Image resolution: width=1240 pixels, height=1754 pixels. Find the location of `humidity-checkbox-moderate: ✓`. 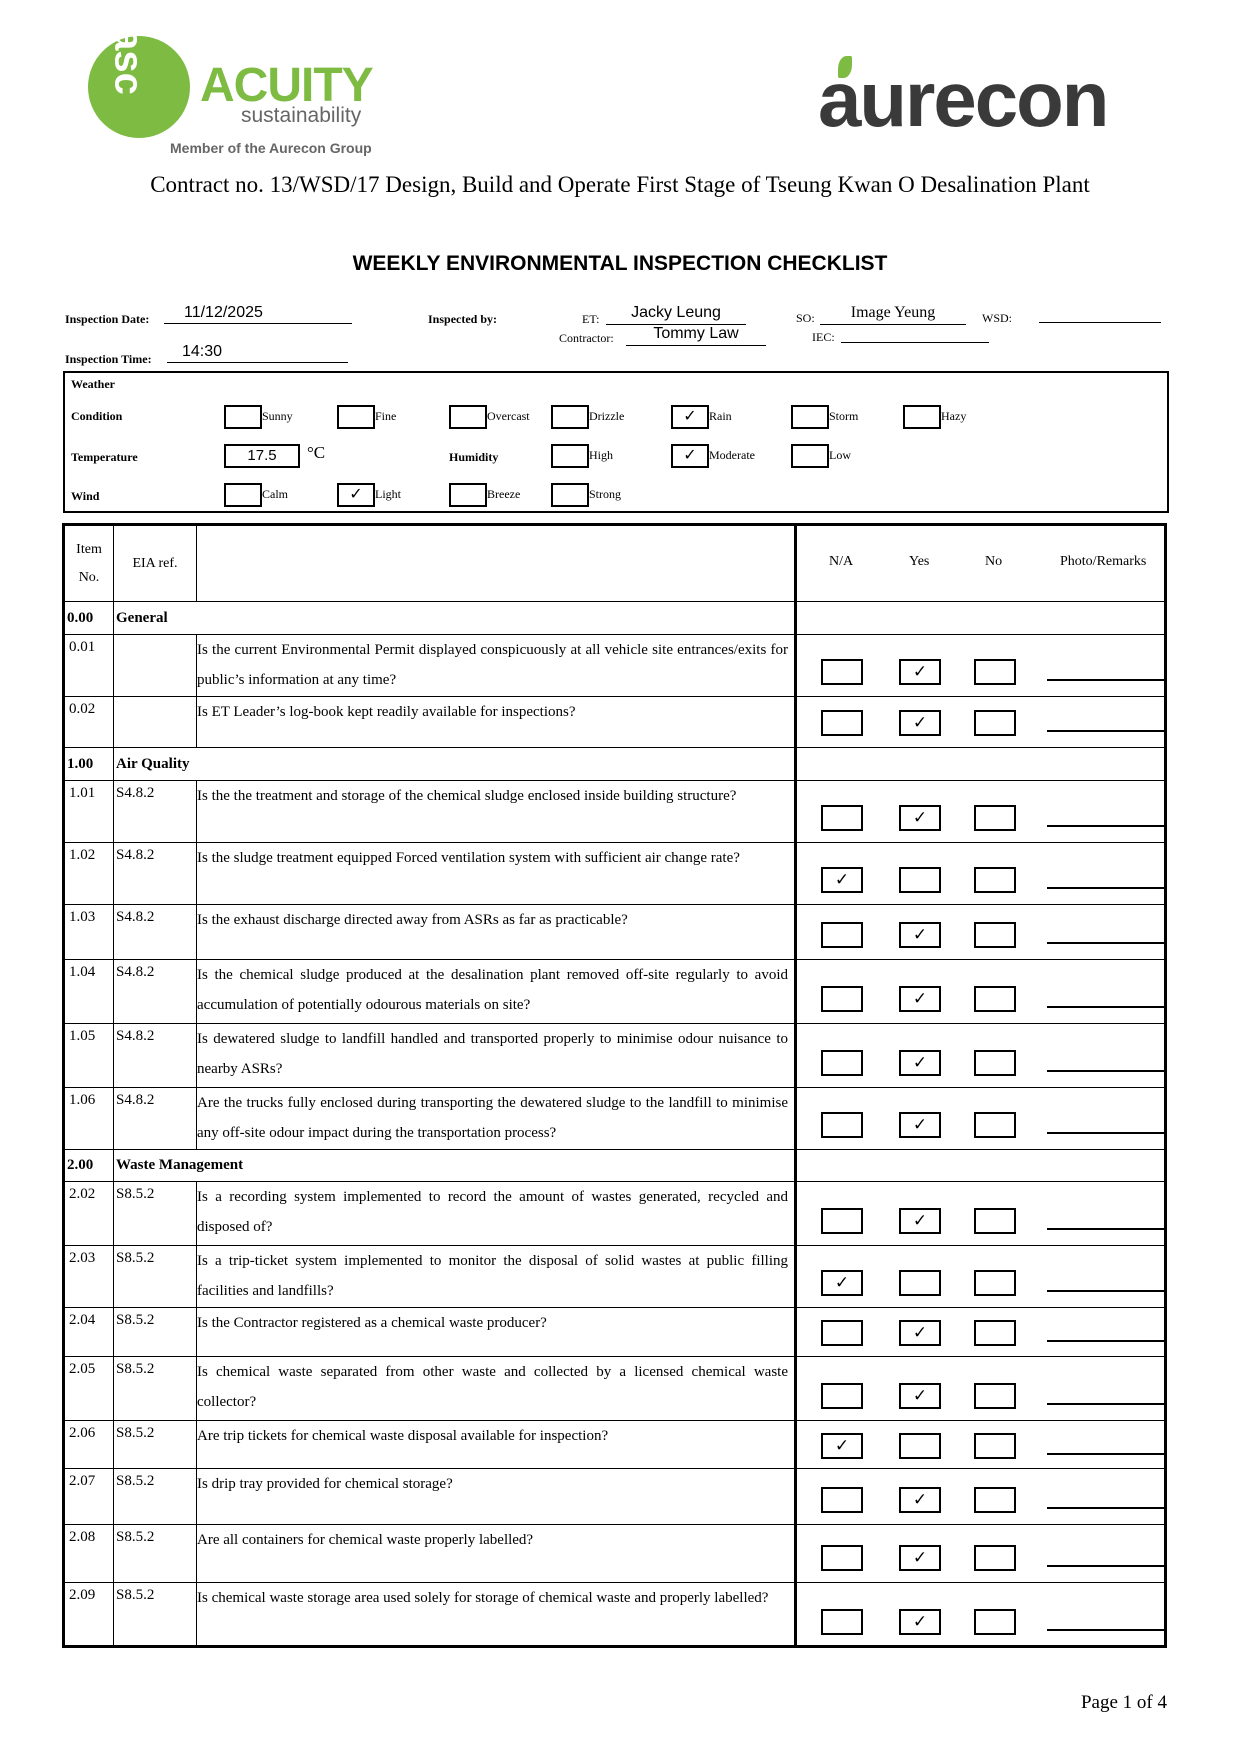

humidity-checkbox-moderate: ✓ is located at coordinates (690, 456).